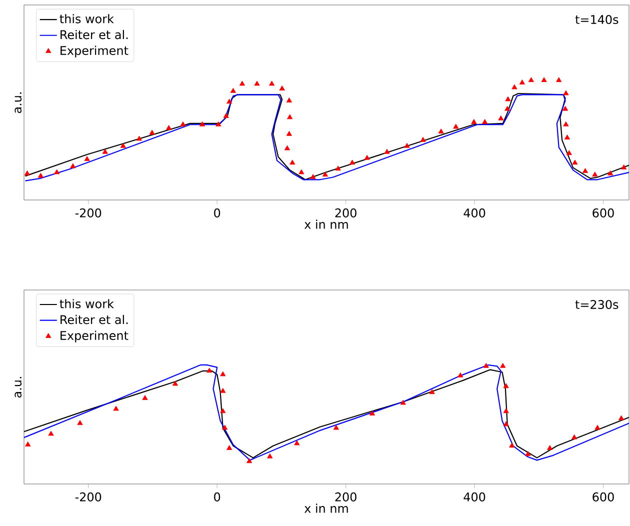  Describe the element at coordinates (18, 103) in the screenshot. I see `y-axis-title: a.u.` at that location.